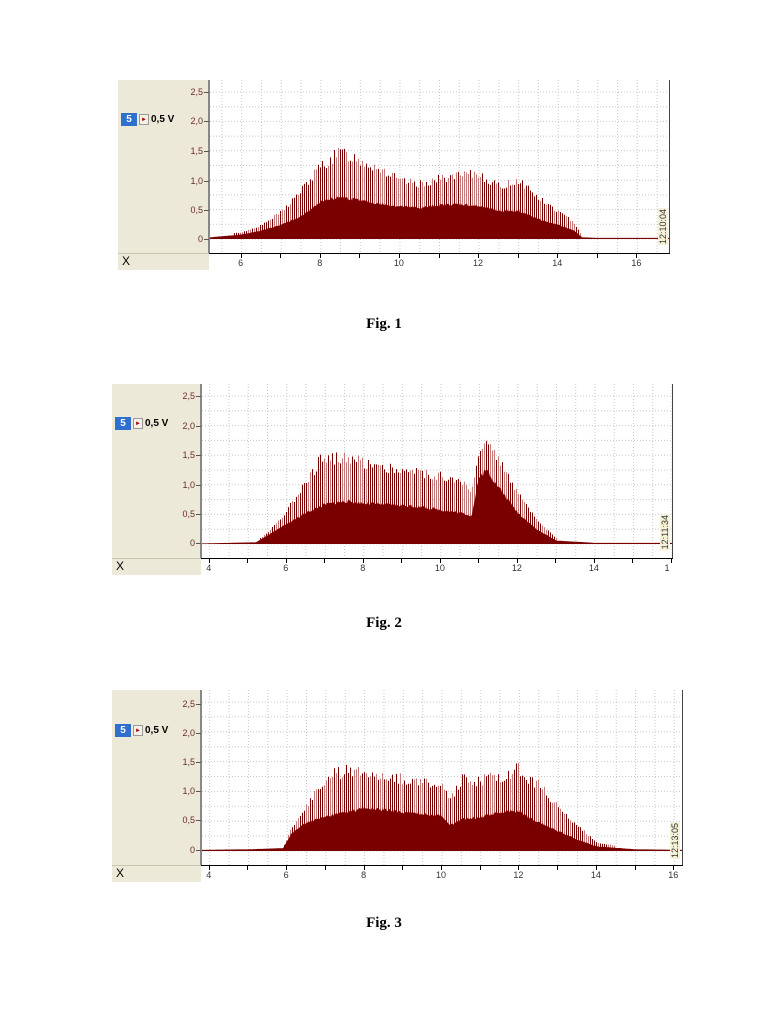 Image resolution: width=768 pixels, height=1024 pixels. What do you see at coordinates (439, 261) in the screenshot?
I see `x-axis: 6 8 10 12 14 16` at bounding box center [439, 261].